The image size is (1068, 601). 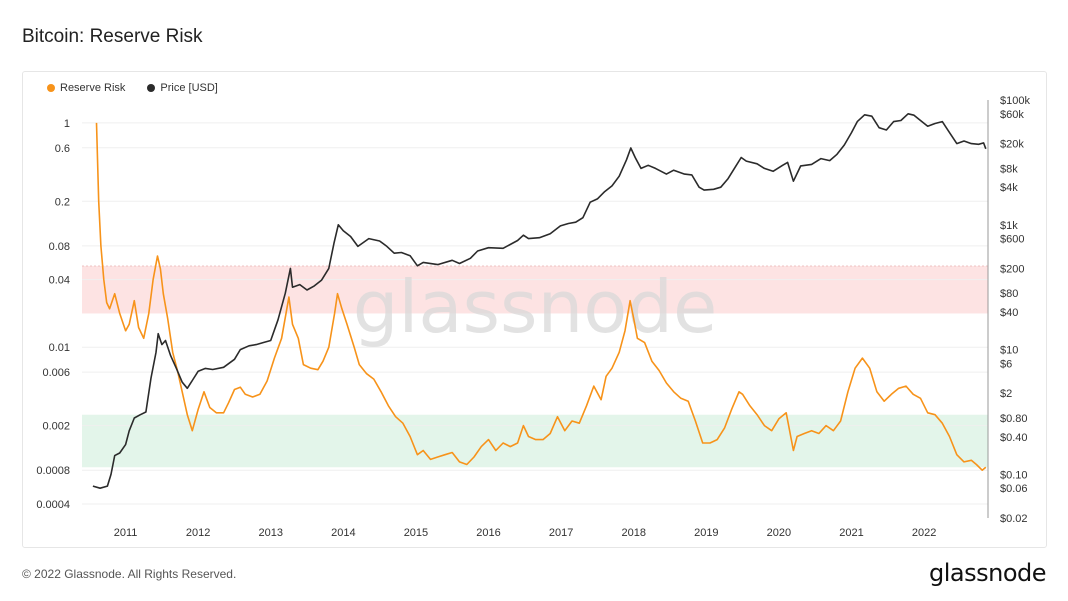 What do you see at coordinates (535, 307) in the screenshot?
I see `watermark-text: glassnode` at bounding box center [535, 307].